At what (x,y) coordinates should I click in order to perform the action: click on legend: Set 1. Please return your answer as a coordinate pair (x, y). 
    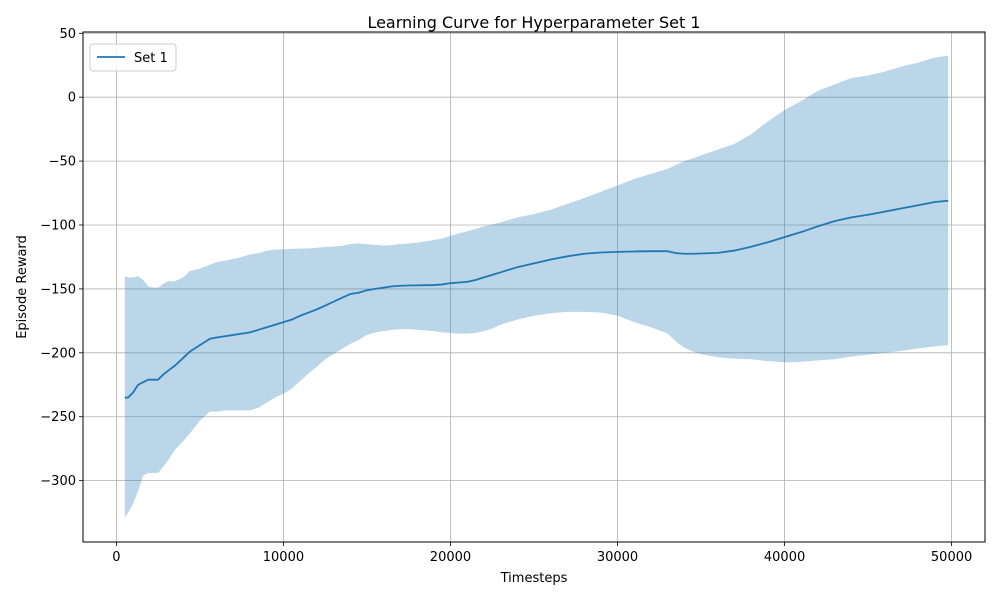
    Looking at the image, I should click on (133, 57).